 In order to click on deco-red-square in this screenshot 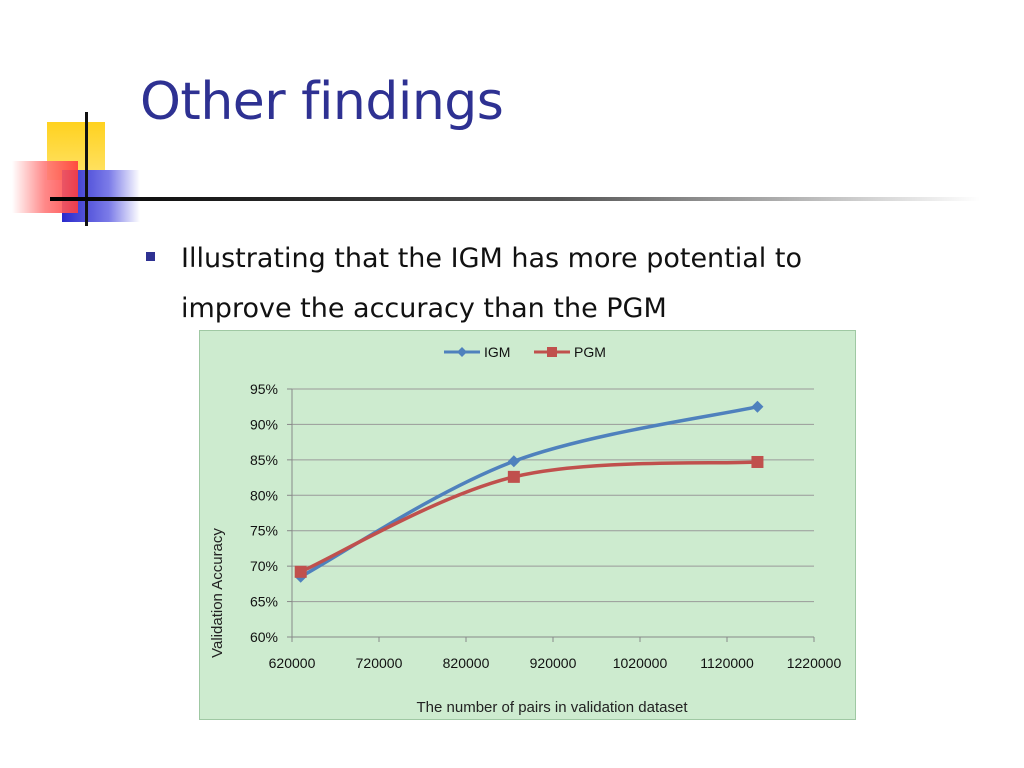, I will do `click(45, 187)`.